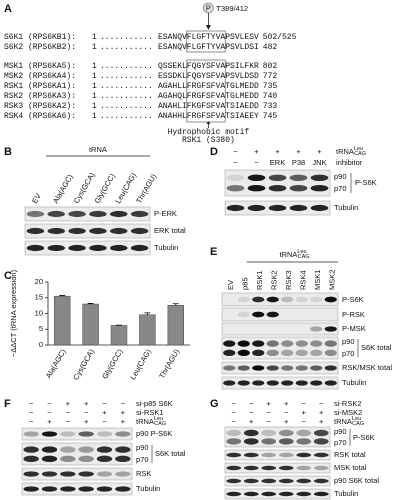  I want to click on protein-name: RSK1 (RPS6KA1):, so click(40, 86).